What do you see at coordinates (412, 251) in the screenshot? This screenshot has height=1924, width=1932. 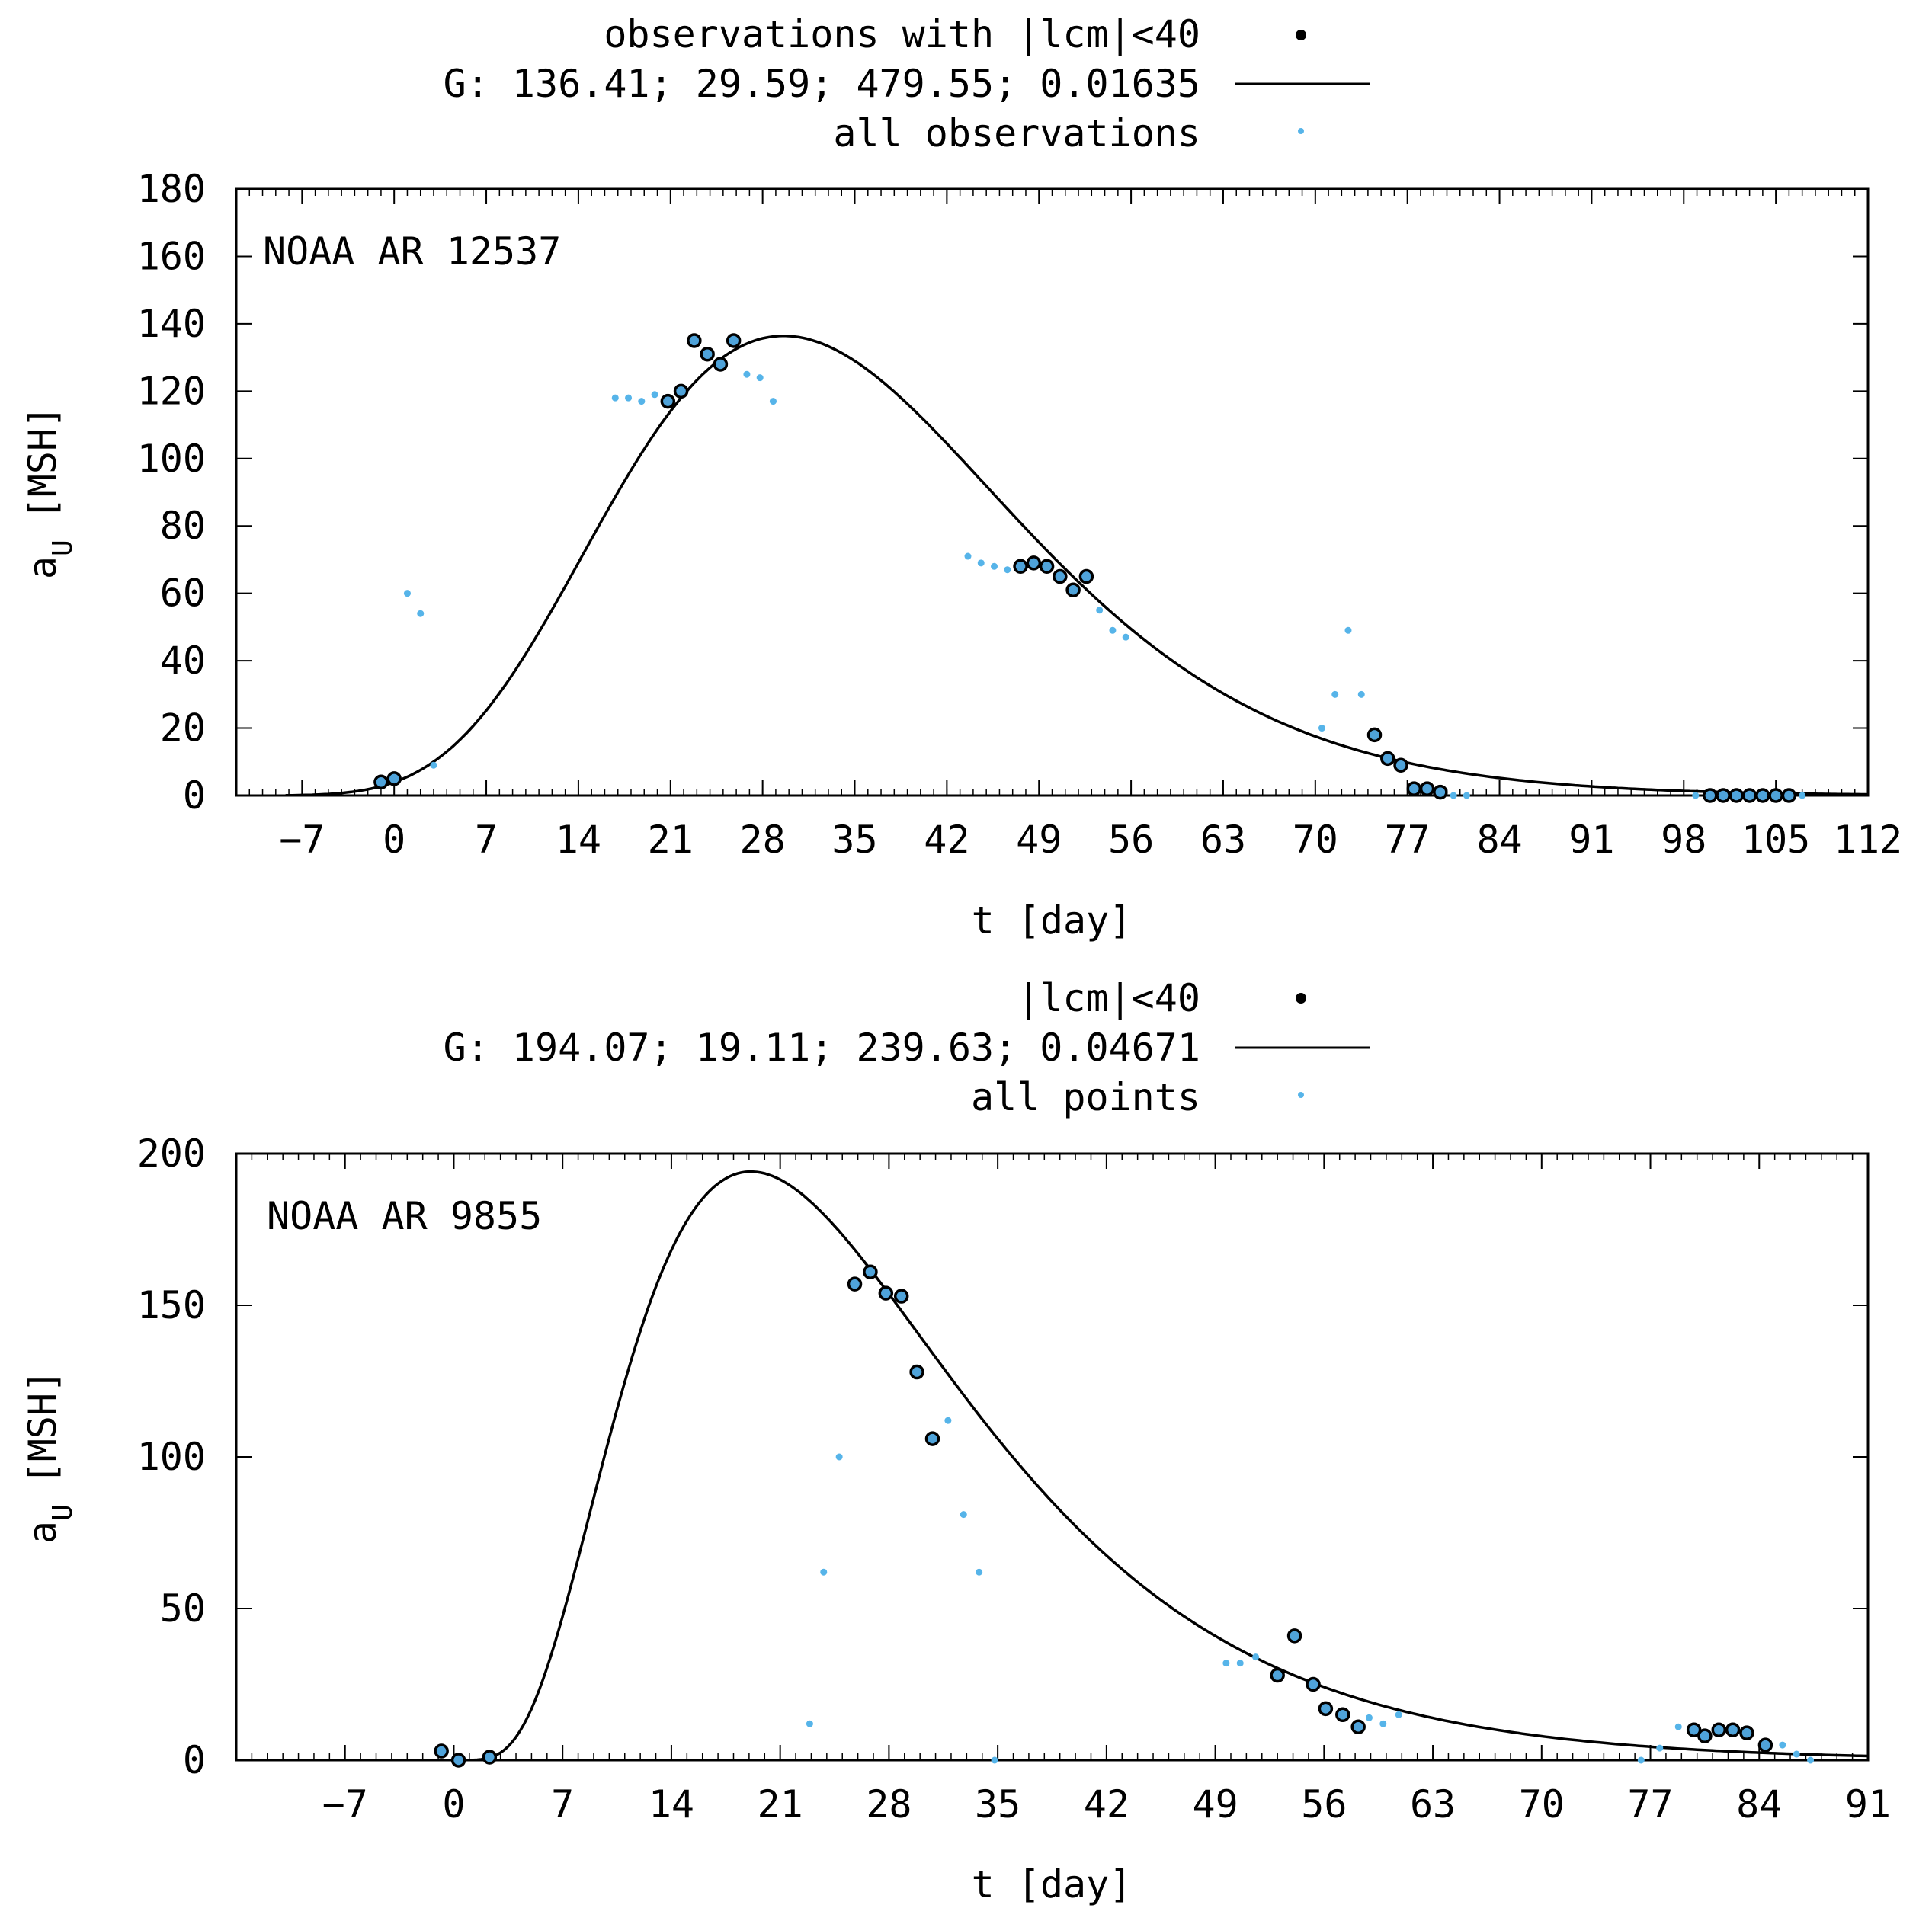 I see `region-annotation: NOAA AR 12537` at bounding box center [412, 251].